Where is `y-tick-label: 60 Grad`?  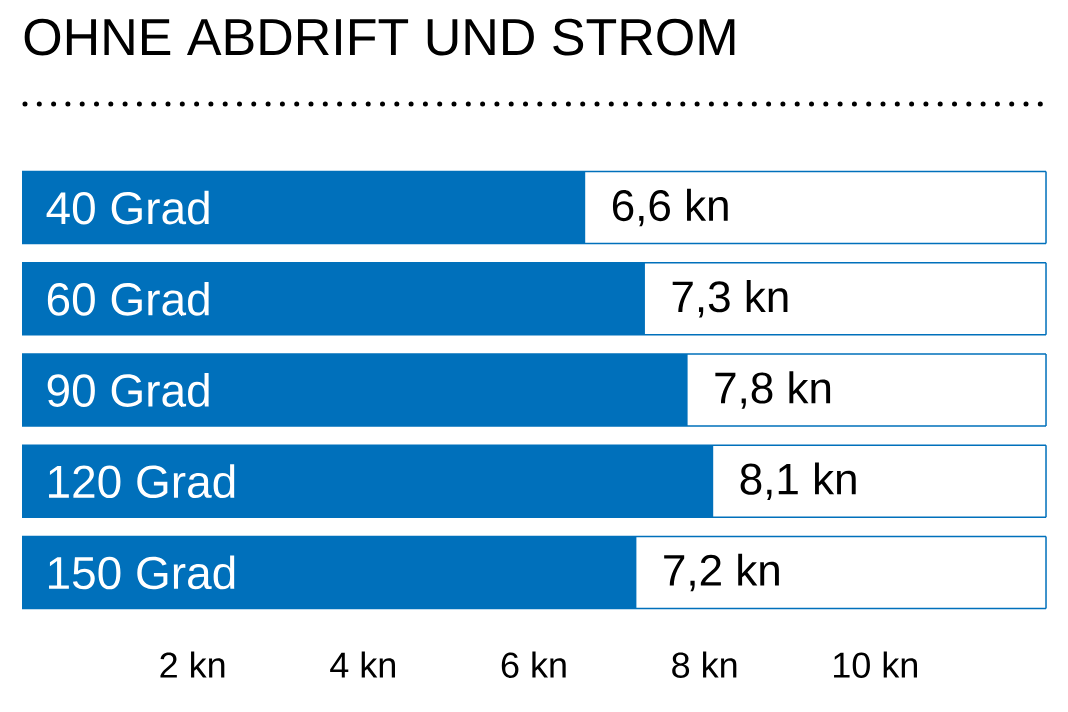 y-tick-label: 60 Grad is located at coordinates (128, 298).